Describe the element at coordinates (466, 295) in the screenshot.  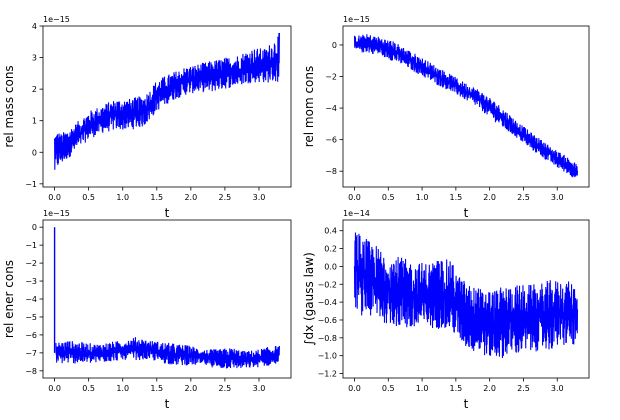
I see `series-line-gauss-law` at that location.